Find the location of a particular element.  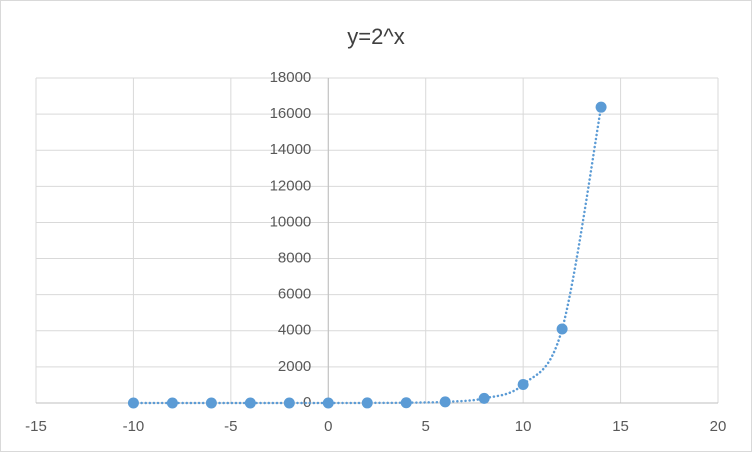

x-tick-label: -10 is located at coordinates (134, 426).